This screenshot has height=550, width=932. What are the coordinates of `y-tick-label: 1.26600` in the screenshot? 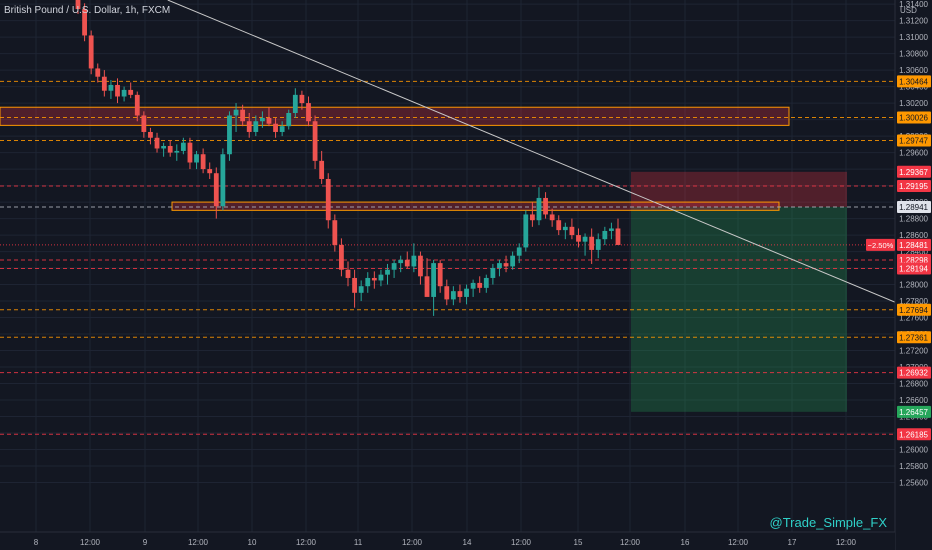 It's located at (913, 400).